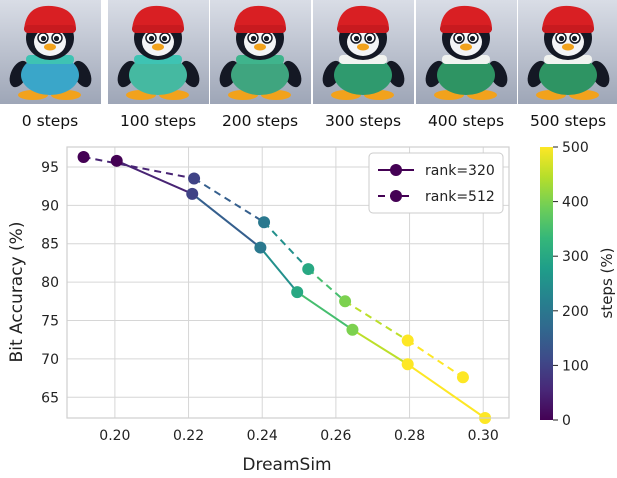 The image size is (617, 478). Describe the element at coordinates (286, 465) in the screenshot. I see `x-axis-label: DreamSim` at that location.